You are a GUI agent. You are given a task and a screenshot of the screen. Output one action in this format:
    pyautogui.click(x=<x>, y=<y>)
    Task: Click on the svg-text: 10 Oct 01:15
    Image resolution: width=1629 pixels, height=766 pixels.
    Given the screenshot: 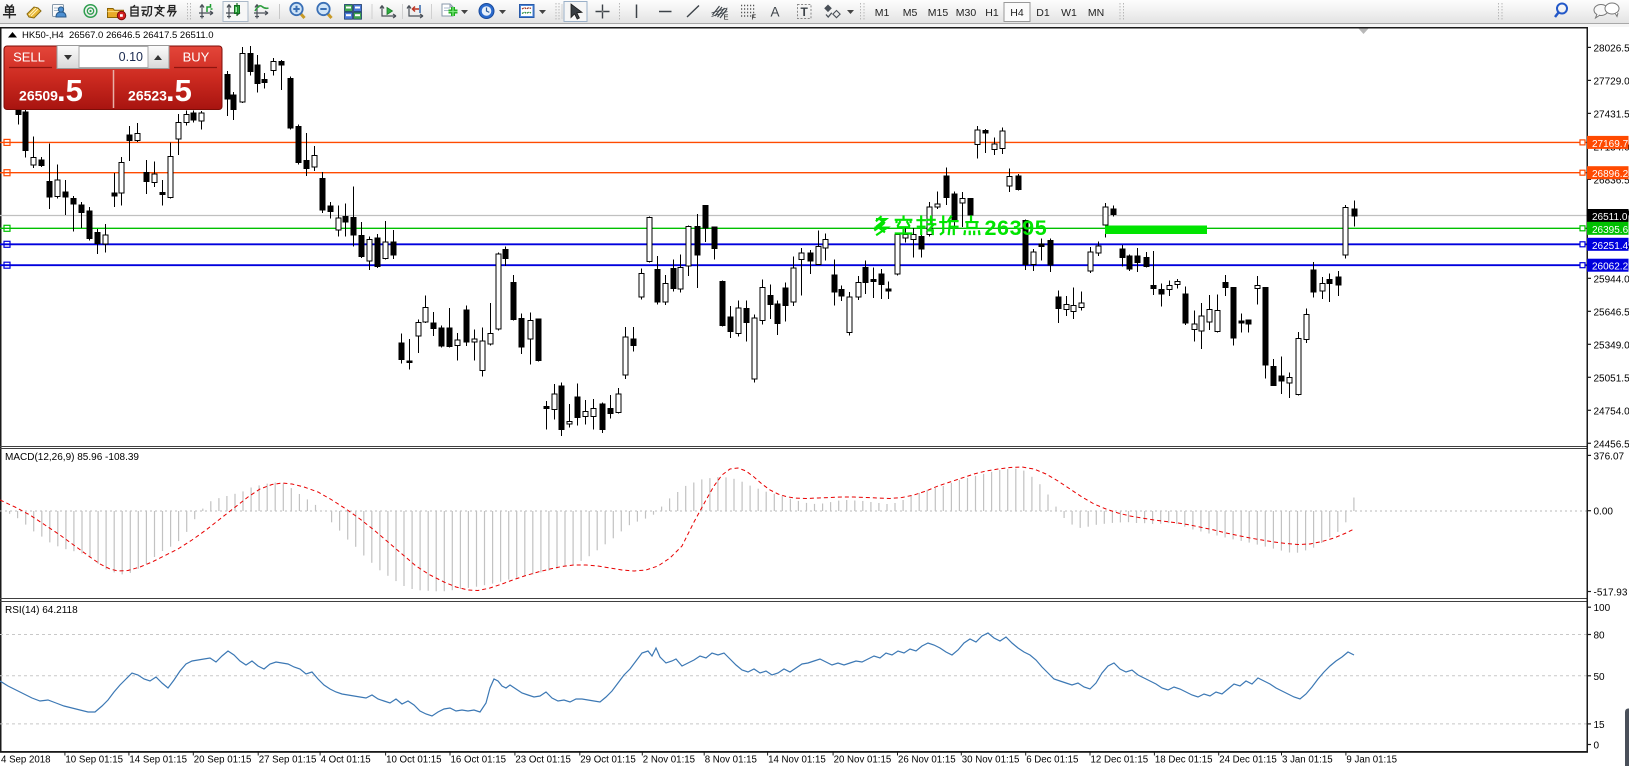 What is the action you would take?
    pyautogui.click(x=413, y=760)
    